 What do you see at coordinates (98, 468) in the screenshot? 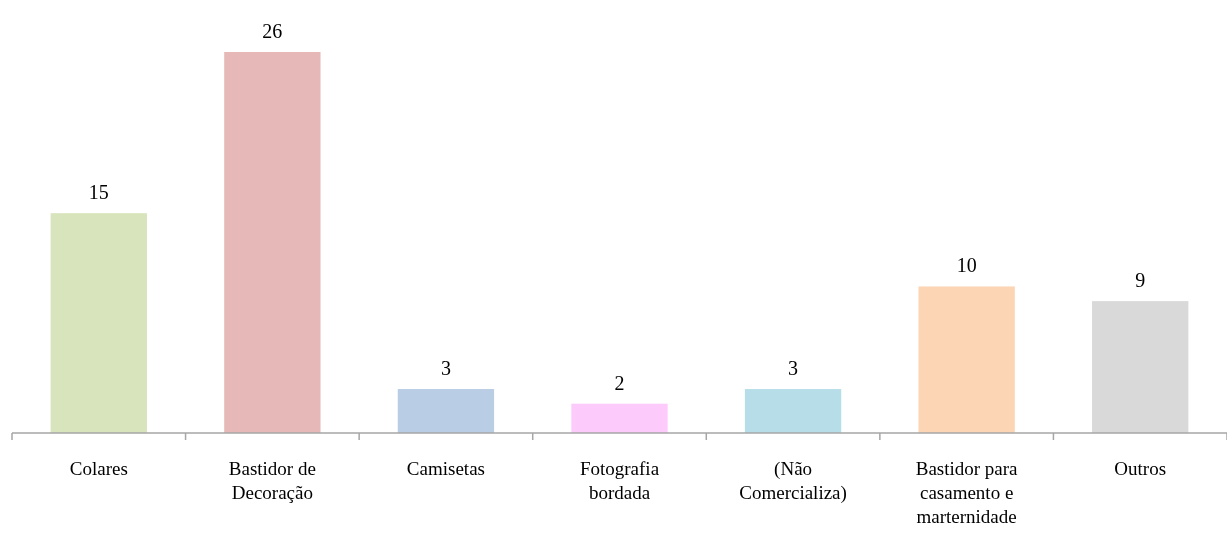
I see `x-tick-label: Colares` at bounding box center [98, 468].